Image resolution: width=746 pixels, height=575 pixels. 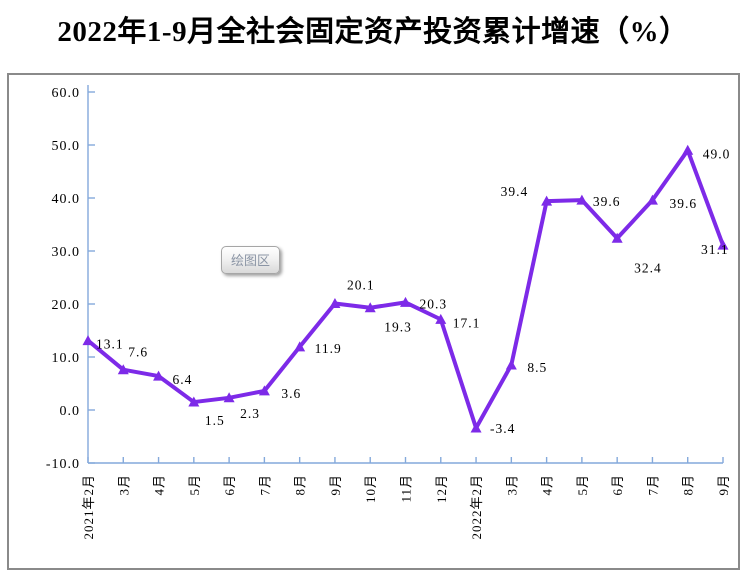 I want to click on data-label: 1.5, so click(x=215, y=420).